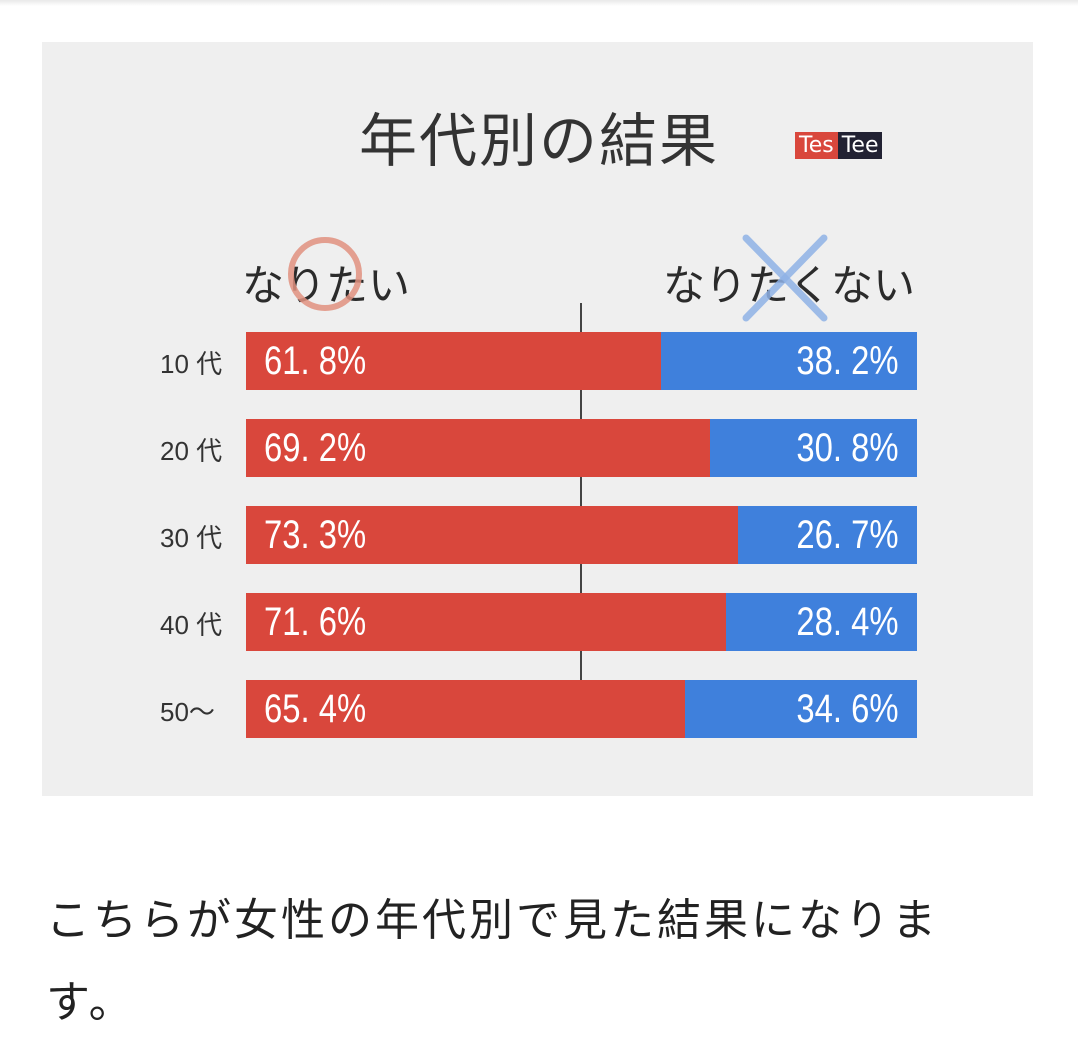 Image resolution: width=1078 pixels, height=1044 pixels. What do you see at coordinates (187, 712) in the screenshot?
I see `row-label: 50〜` at bounding box center [187, 712].